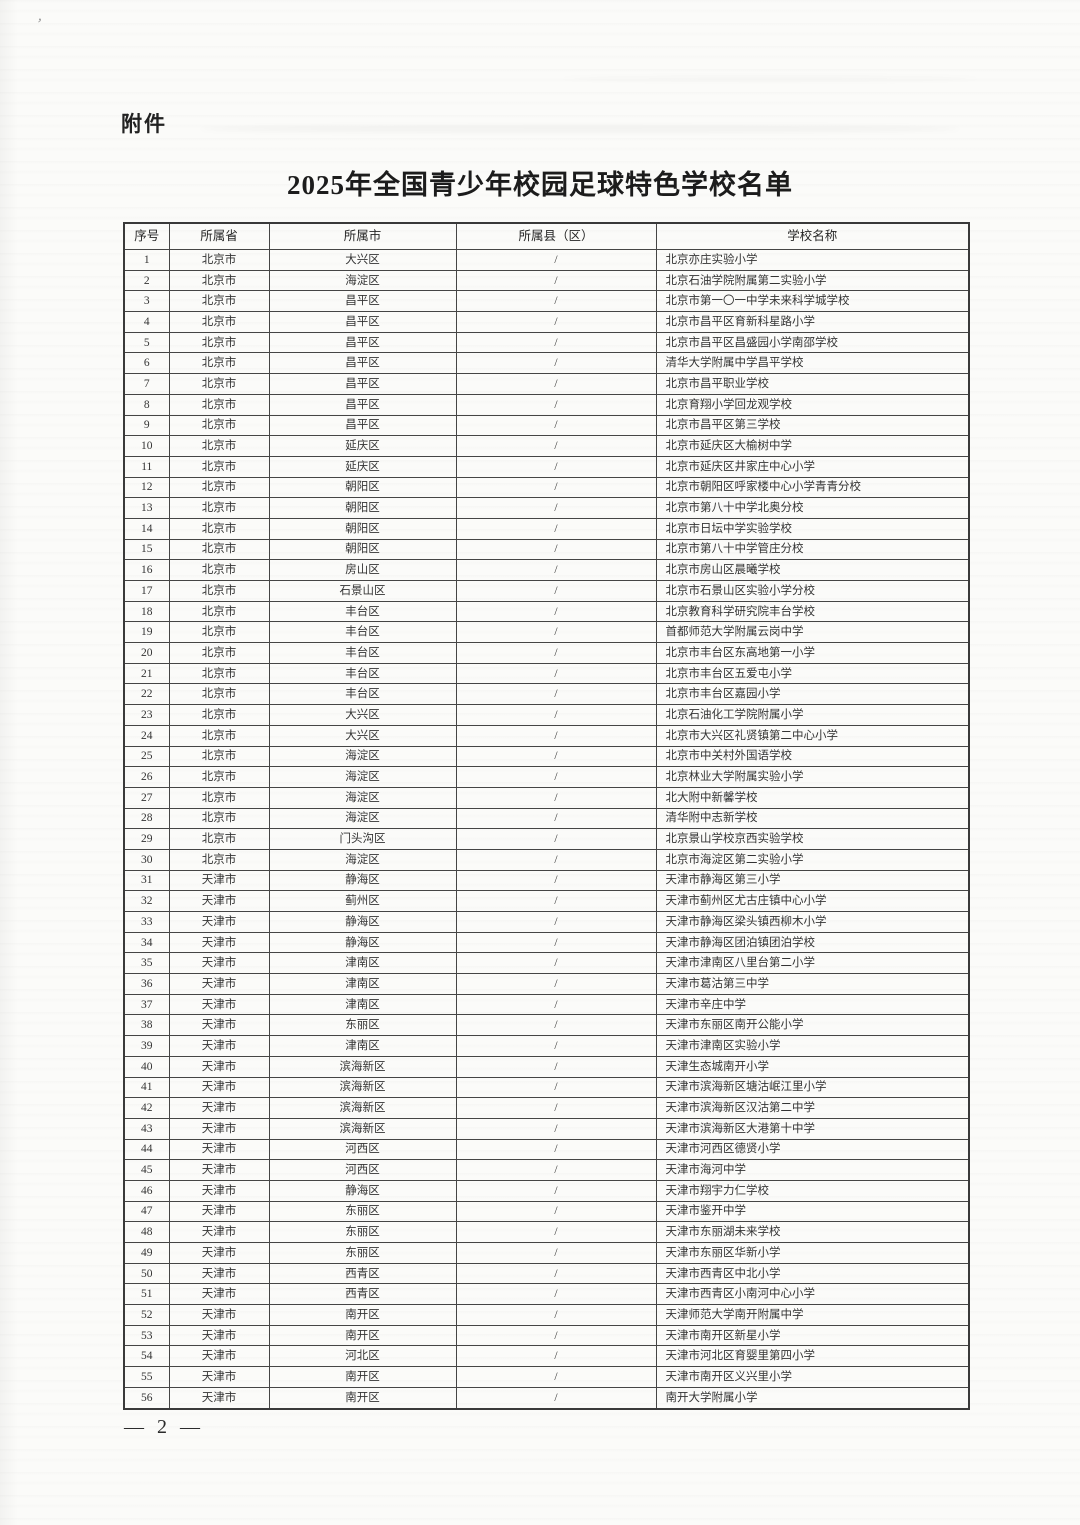 Image resolution: width=1080 pixels, height=1525 pixels. Describe the element at coordinates (362, 466) in the screenshot. I see `cell-city: 延庆区` at that location.